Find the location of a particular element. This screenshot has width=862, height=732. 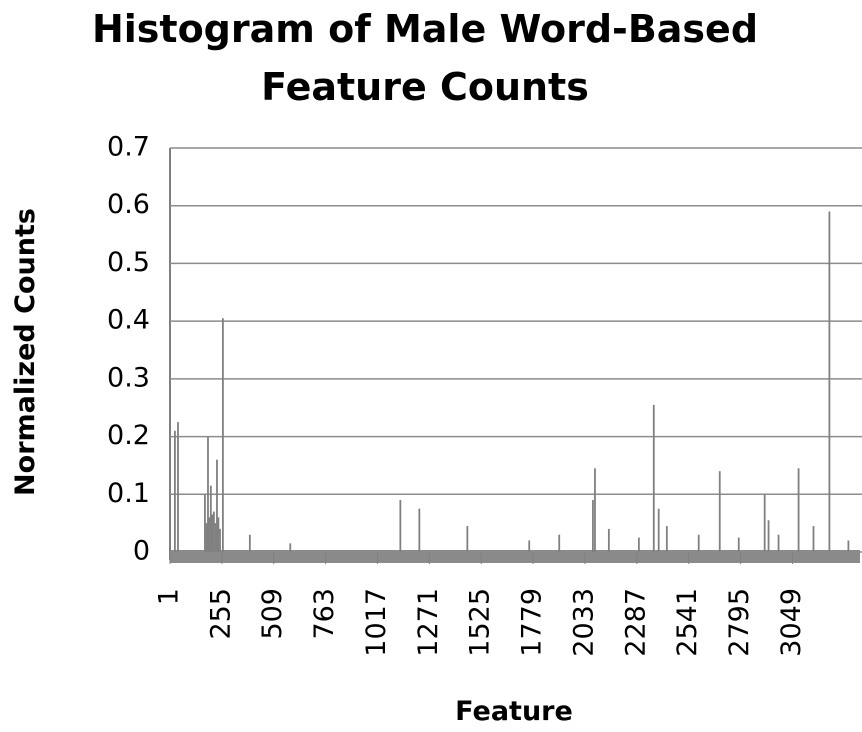

y-tick-label: 0.2 is located at coordinates (128, 435).